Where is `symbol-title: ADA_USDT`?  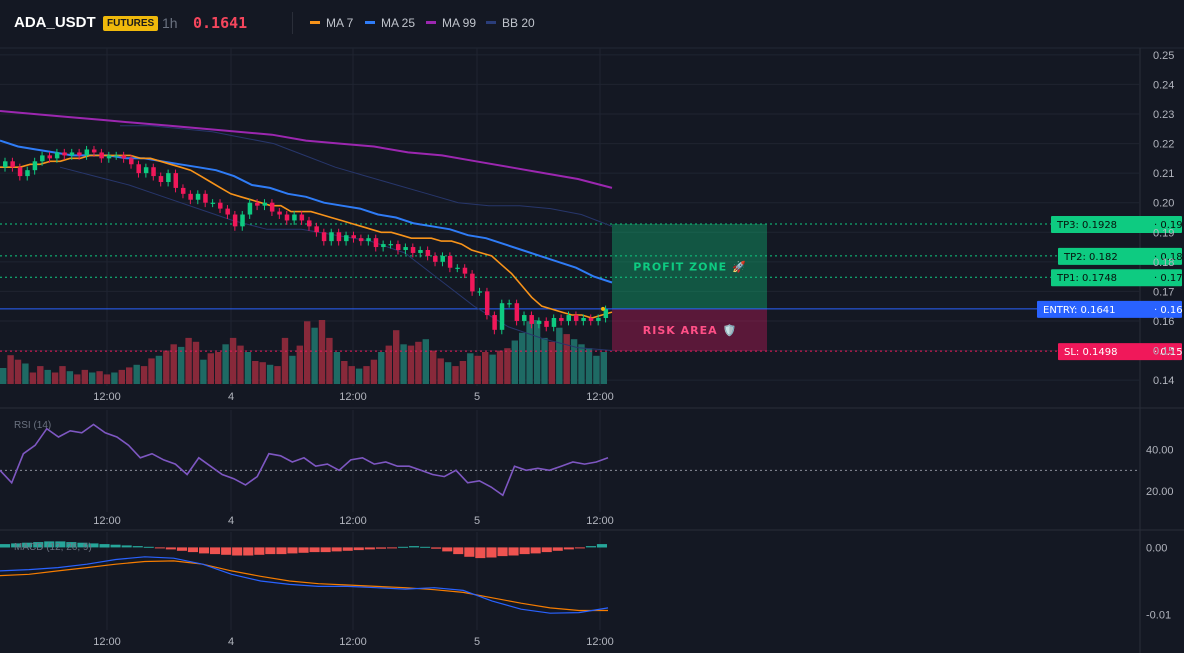
symbol-title: ADA_USDT is located at coordinates (55, 22).